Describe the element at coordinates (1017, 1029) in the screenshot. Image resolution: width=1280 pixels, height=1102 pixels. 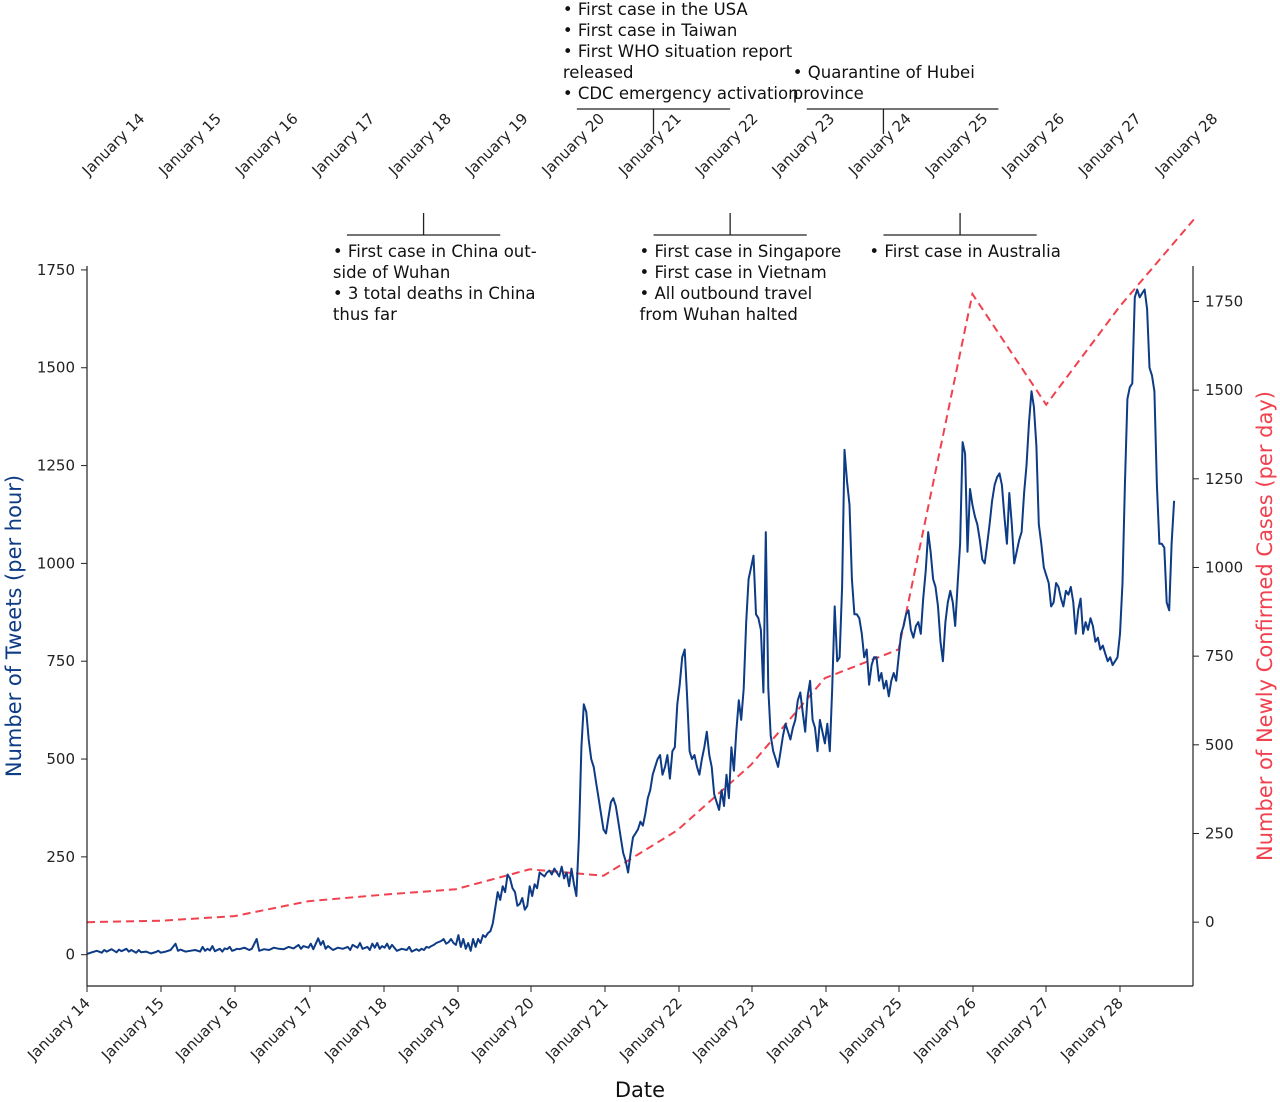
I see `bottom-tick-label: January 27` at that location.